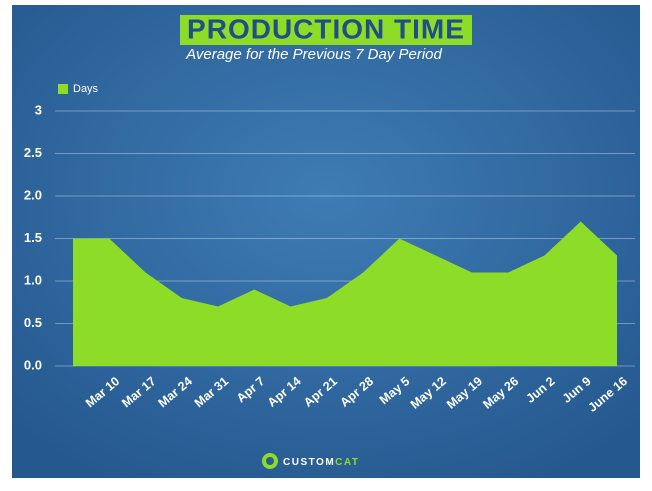  What do you see at coordinates (270, 461) in the screenshot?
I see `logo-icon-inner` at bounding box center [270, 461].